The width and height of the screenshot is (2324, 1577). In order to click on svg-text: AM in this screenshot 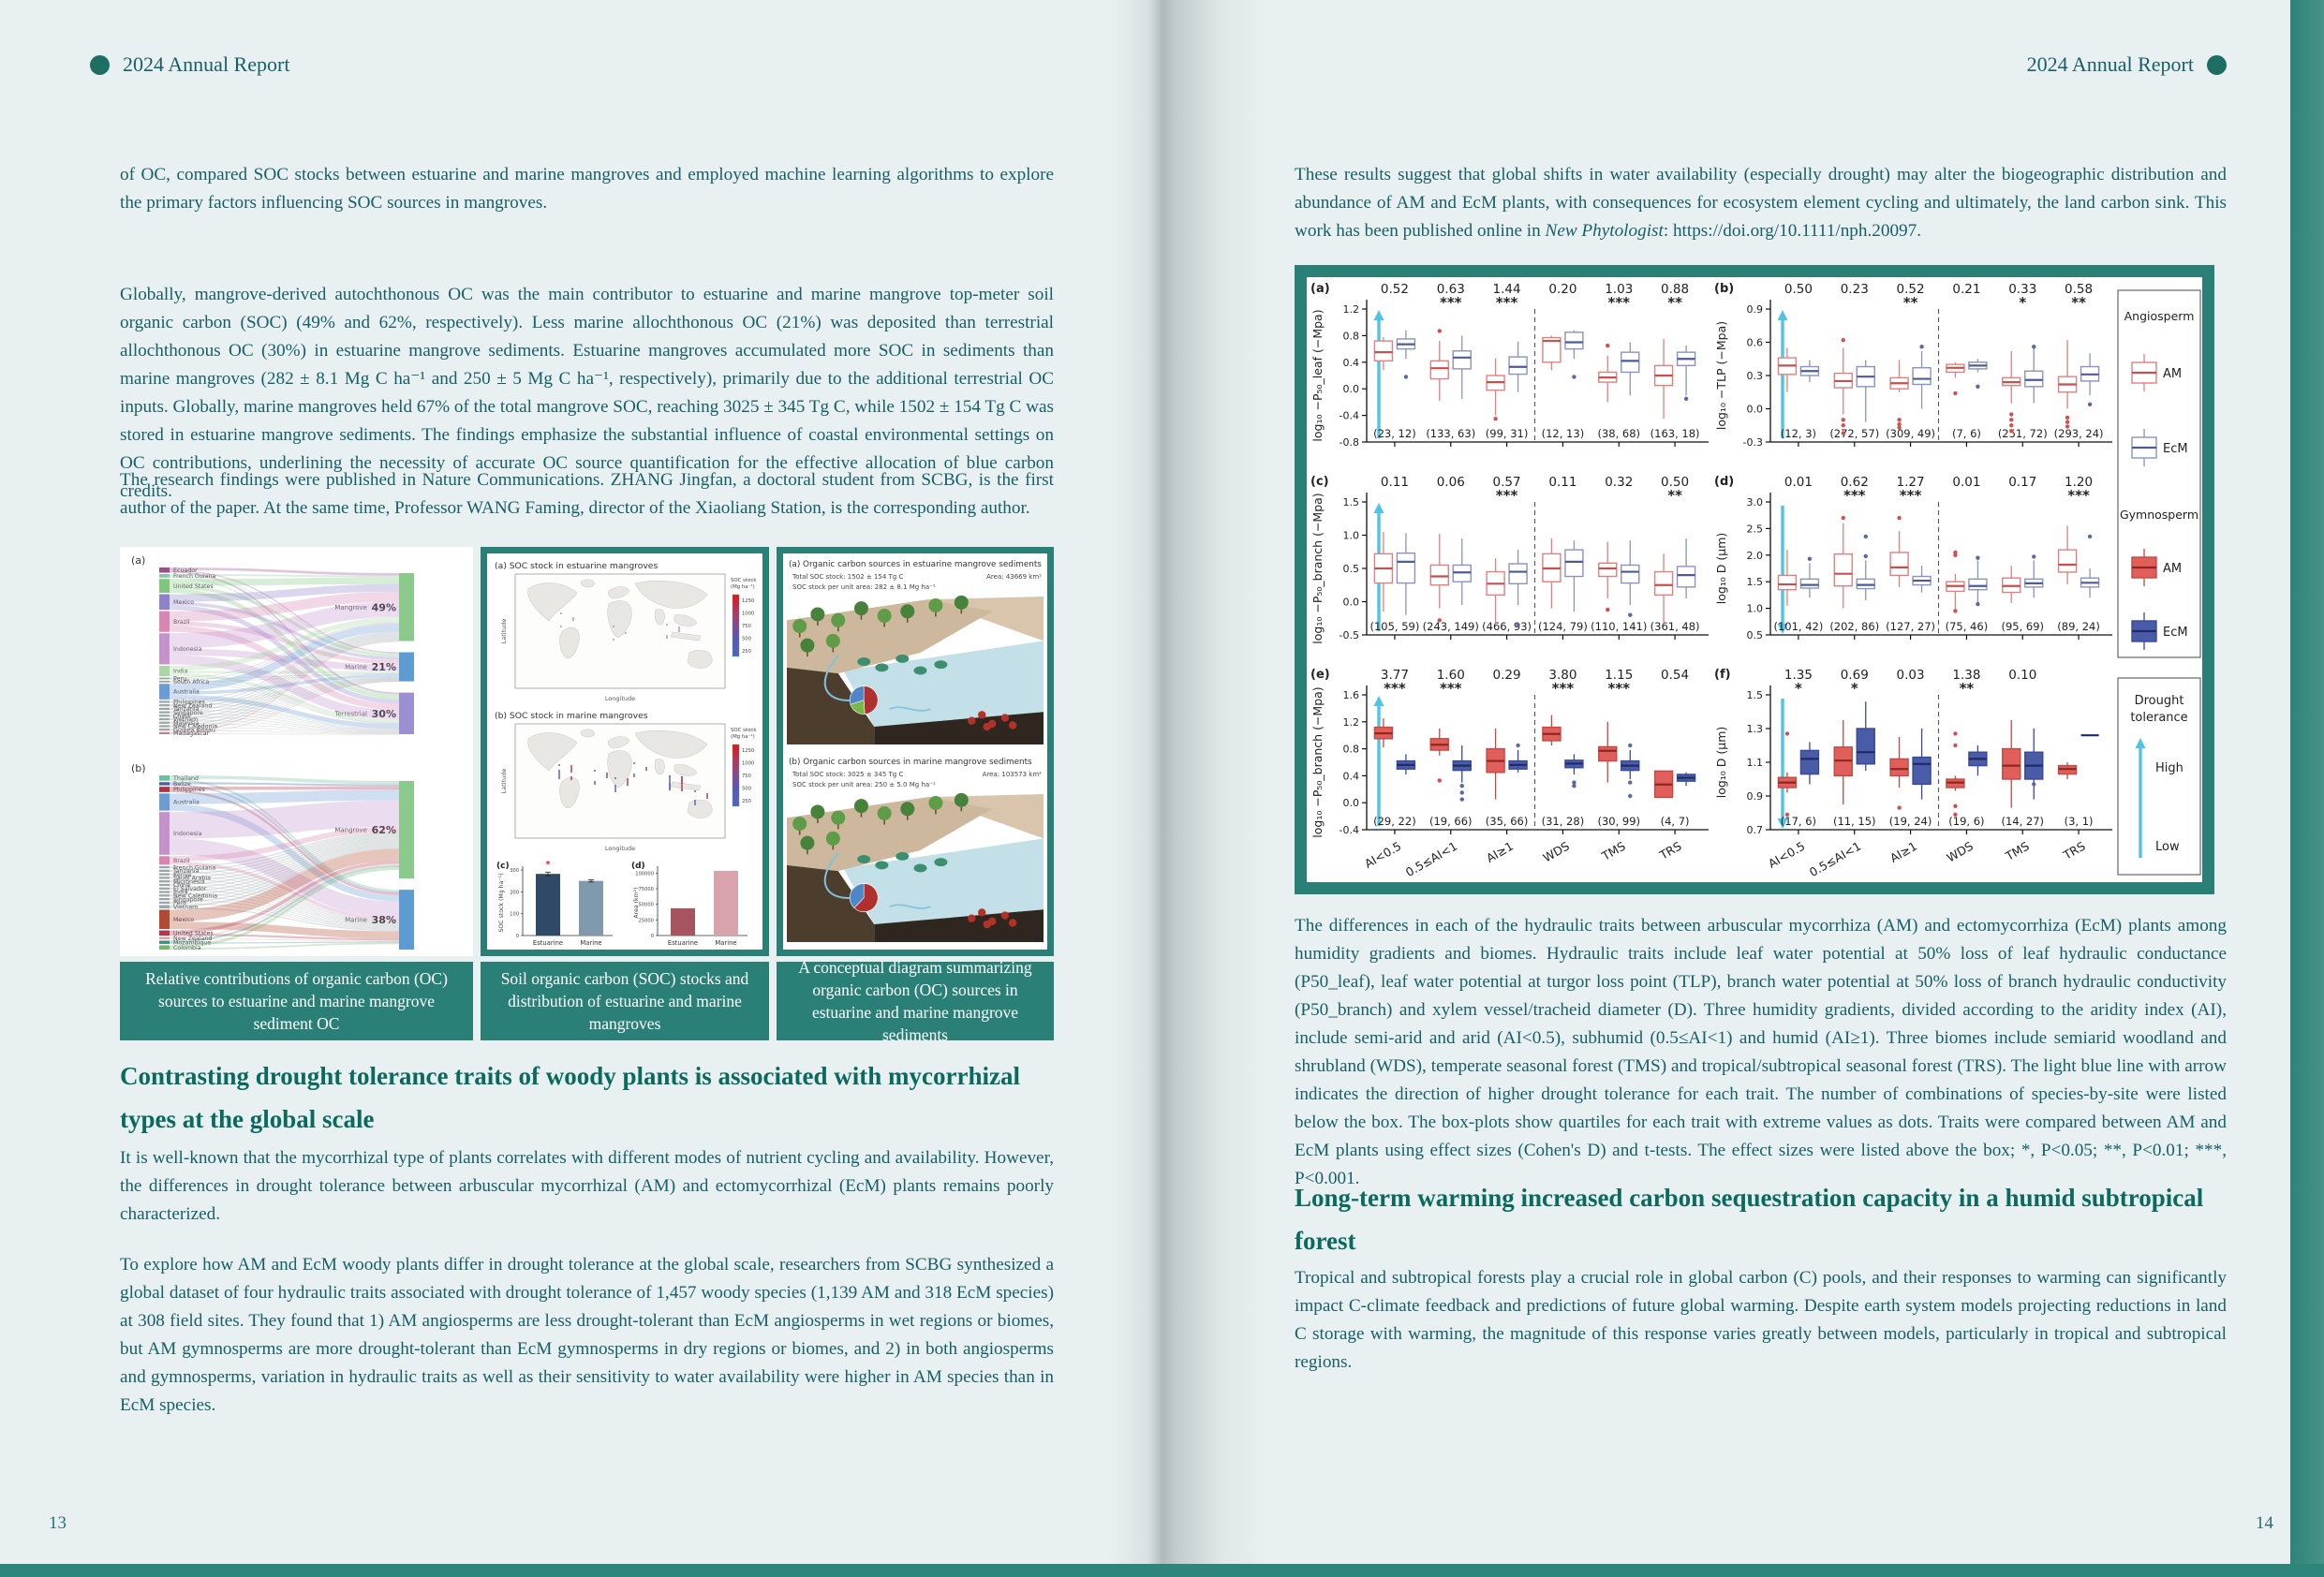, I will do `click(2172, 569)`.